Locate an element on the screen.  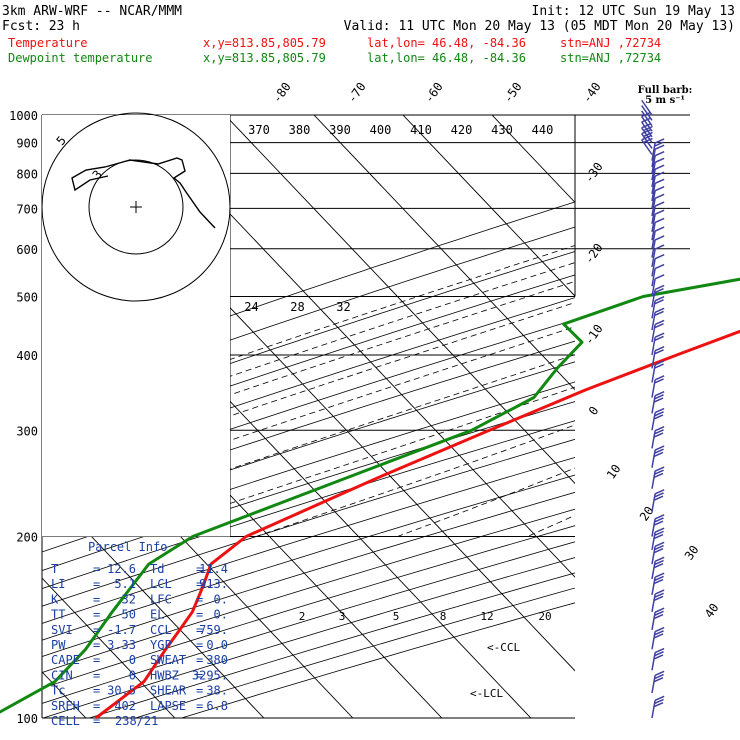
parcel-info-cell: 50 is located at coordinates (129, 615).